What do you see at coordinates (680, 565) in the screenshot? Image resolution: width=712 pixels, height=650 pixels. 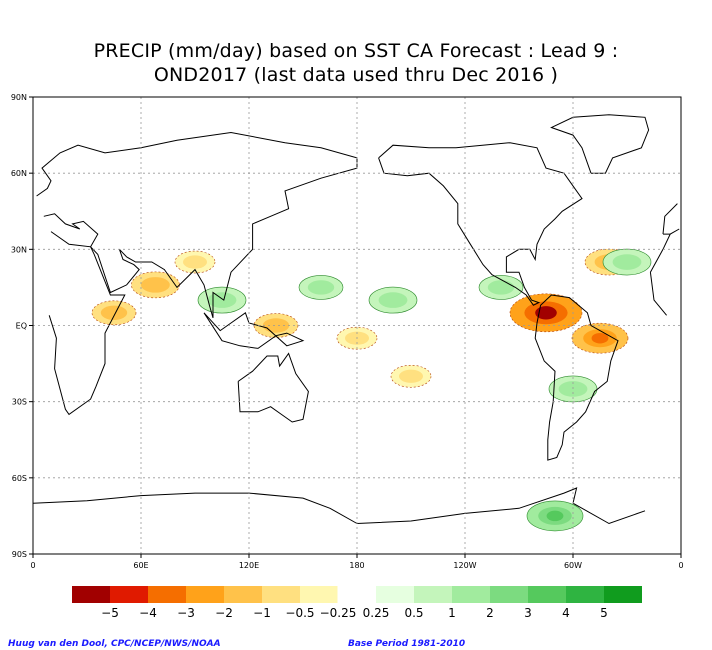 I see `x-tick-label-6: 0` at bounding box center [680, 565].